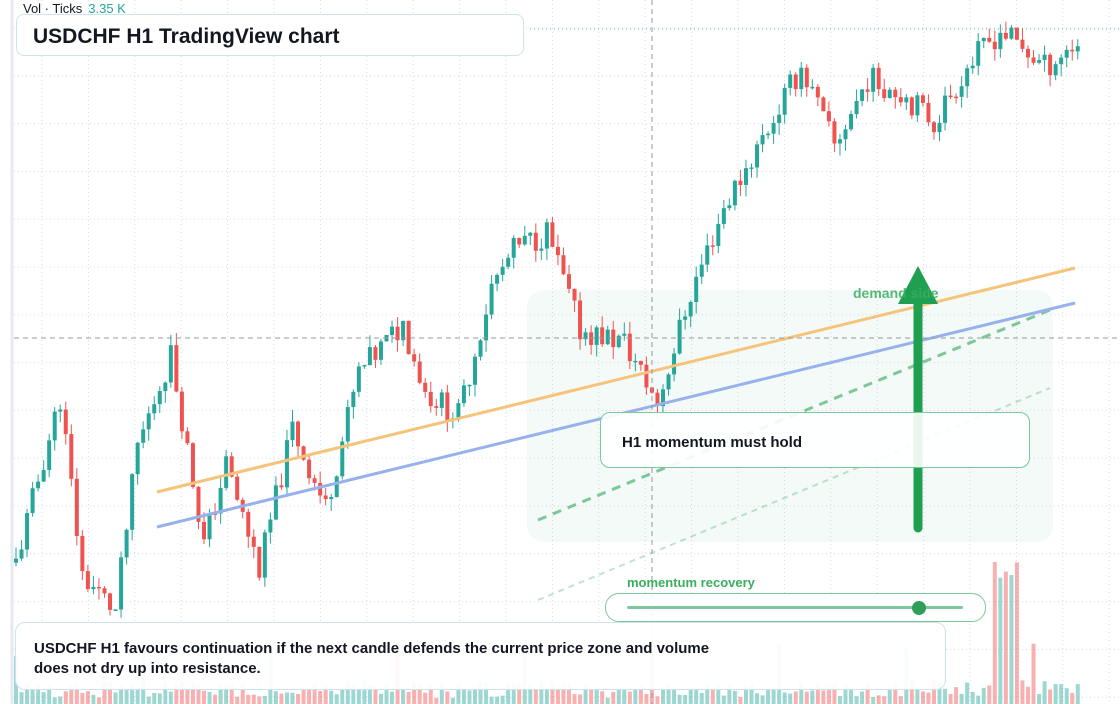 Image resolution: width=1120 pixels, height=704 pixels. Describe the element at coordinates (186, 36) in the screenshot. I see `chart-title: USDCHF H1 TradingView chart` at that location.